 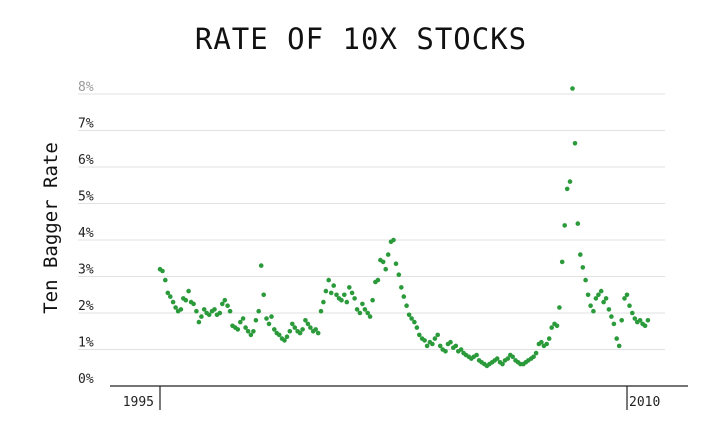 I want to click on y-axis-label: Ten Bagger Rate, so click(x=51, y=228).